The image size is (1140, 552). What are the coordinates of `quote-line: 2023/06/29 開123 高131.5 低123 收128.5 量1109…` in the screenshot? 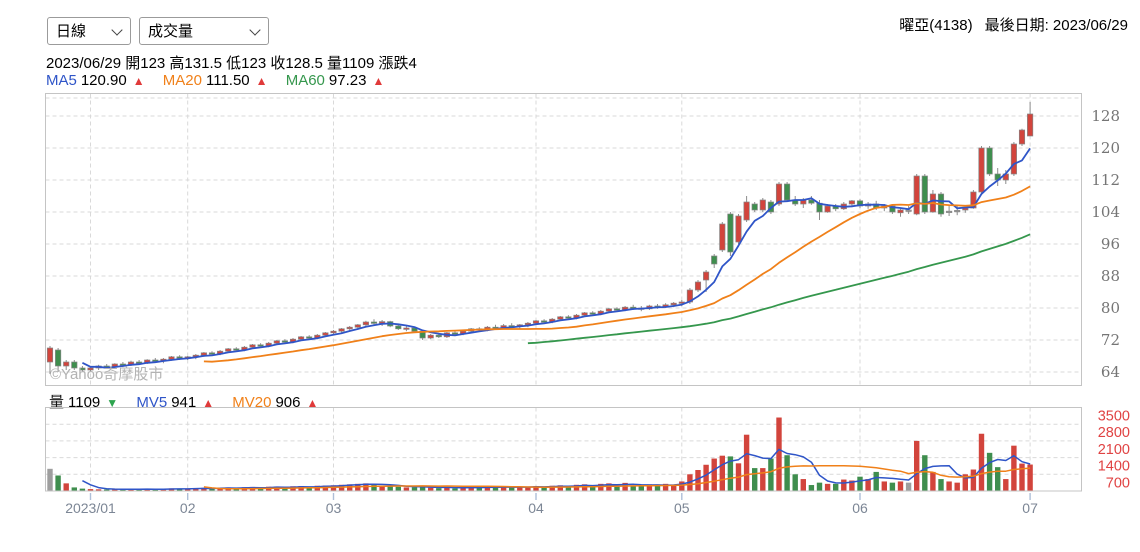 It's located at (231, 63).